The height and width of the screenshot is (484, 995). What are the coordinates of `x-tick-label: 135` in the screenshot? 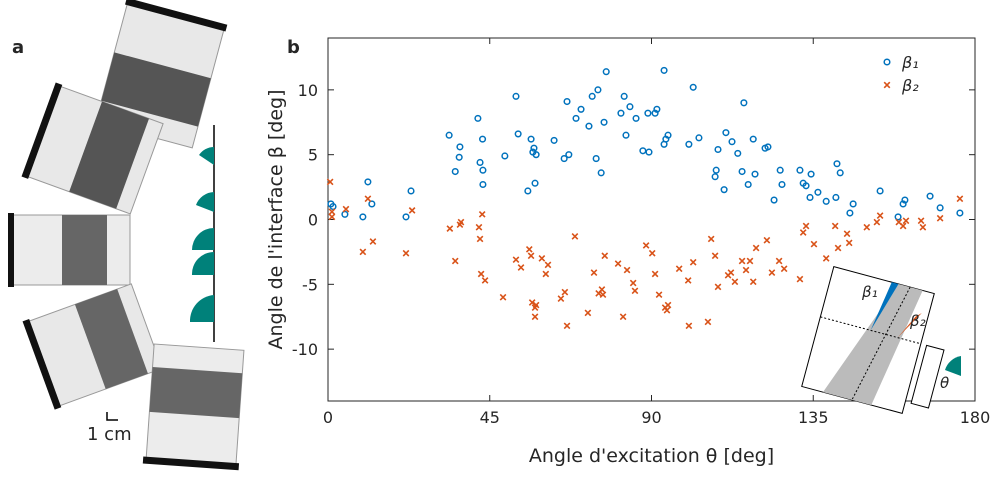 It's located at (813, 417).